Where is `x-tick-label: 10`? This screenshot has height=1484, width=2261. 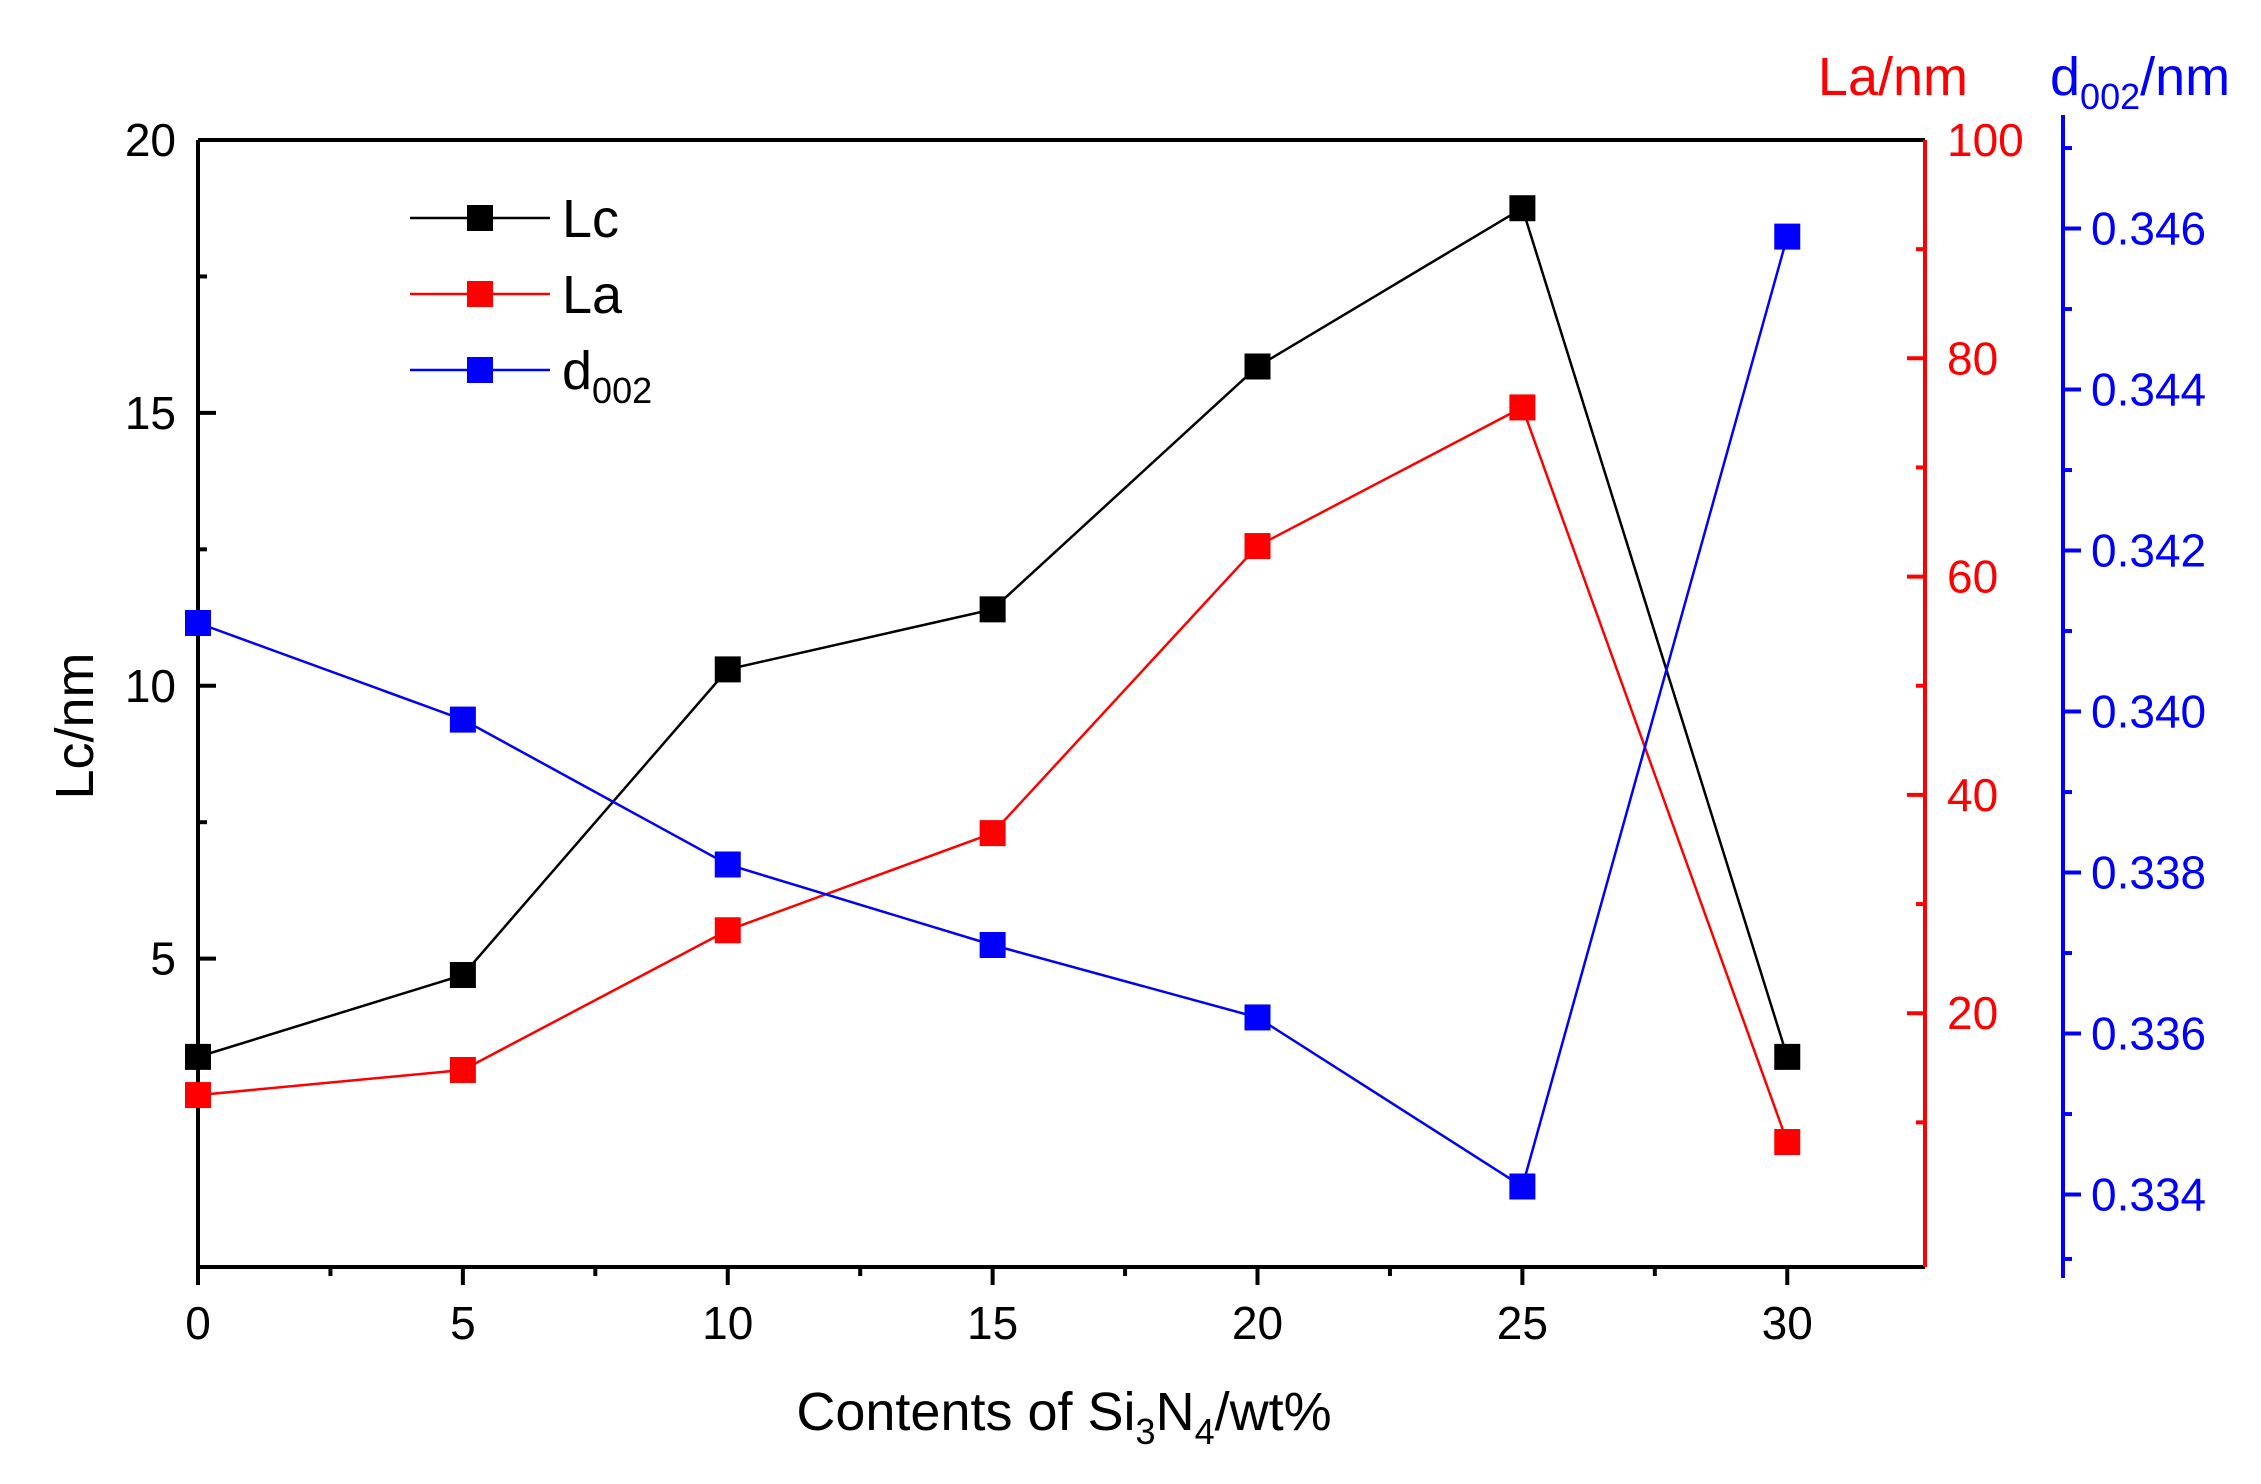 x-tick-label: 10 is located at coordinates (727, 1323).